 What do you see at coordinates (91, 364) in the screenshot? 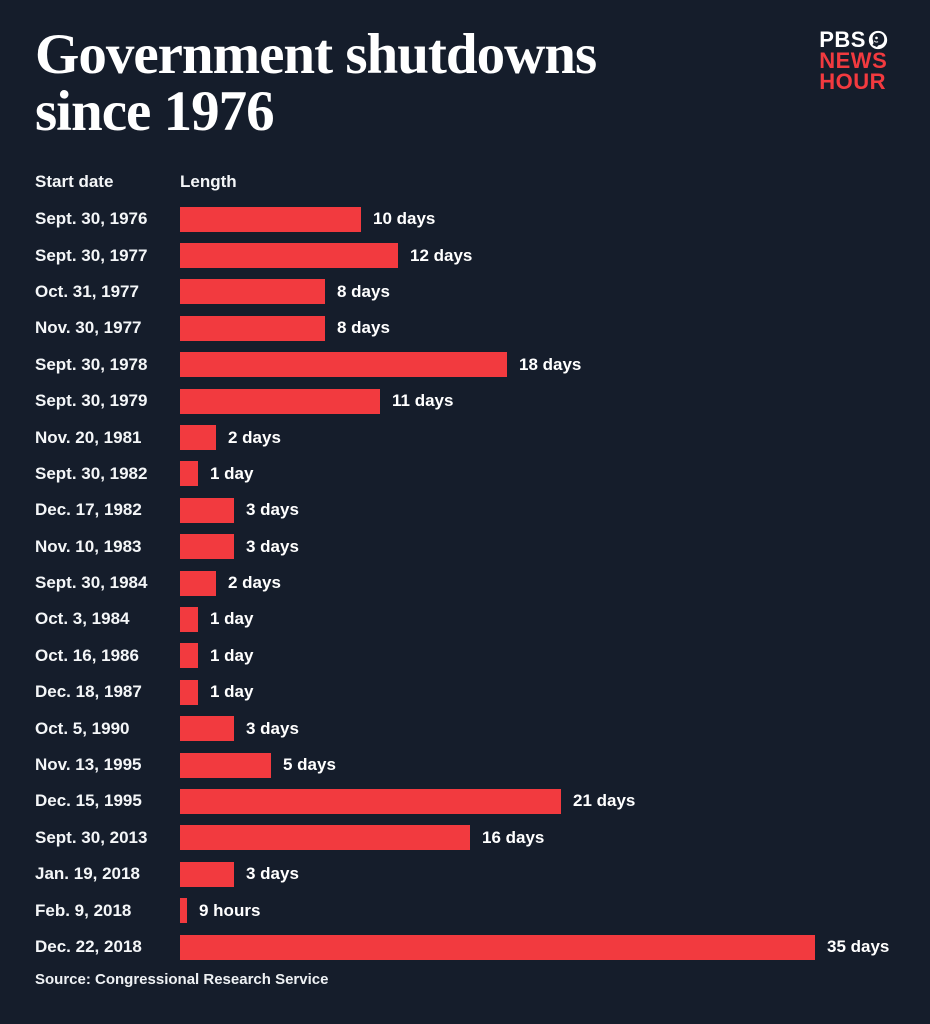
I see `start-date-label: Sept. 30, 1978` at bounding box center [91, 364].